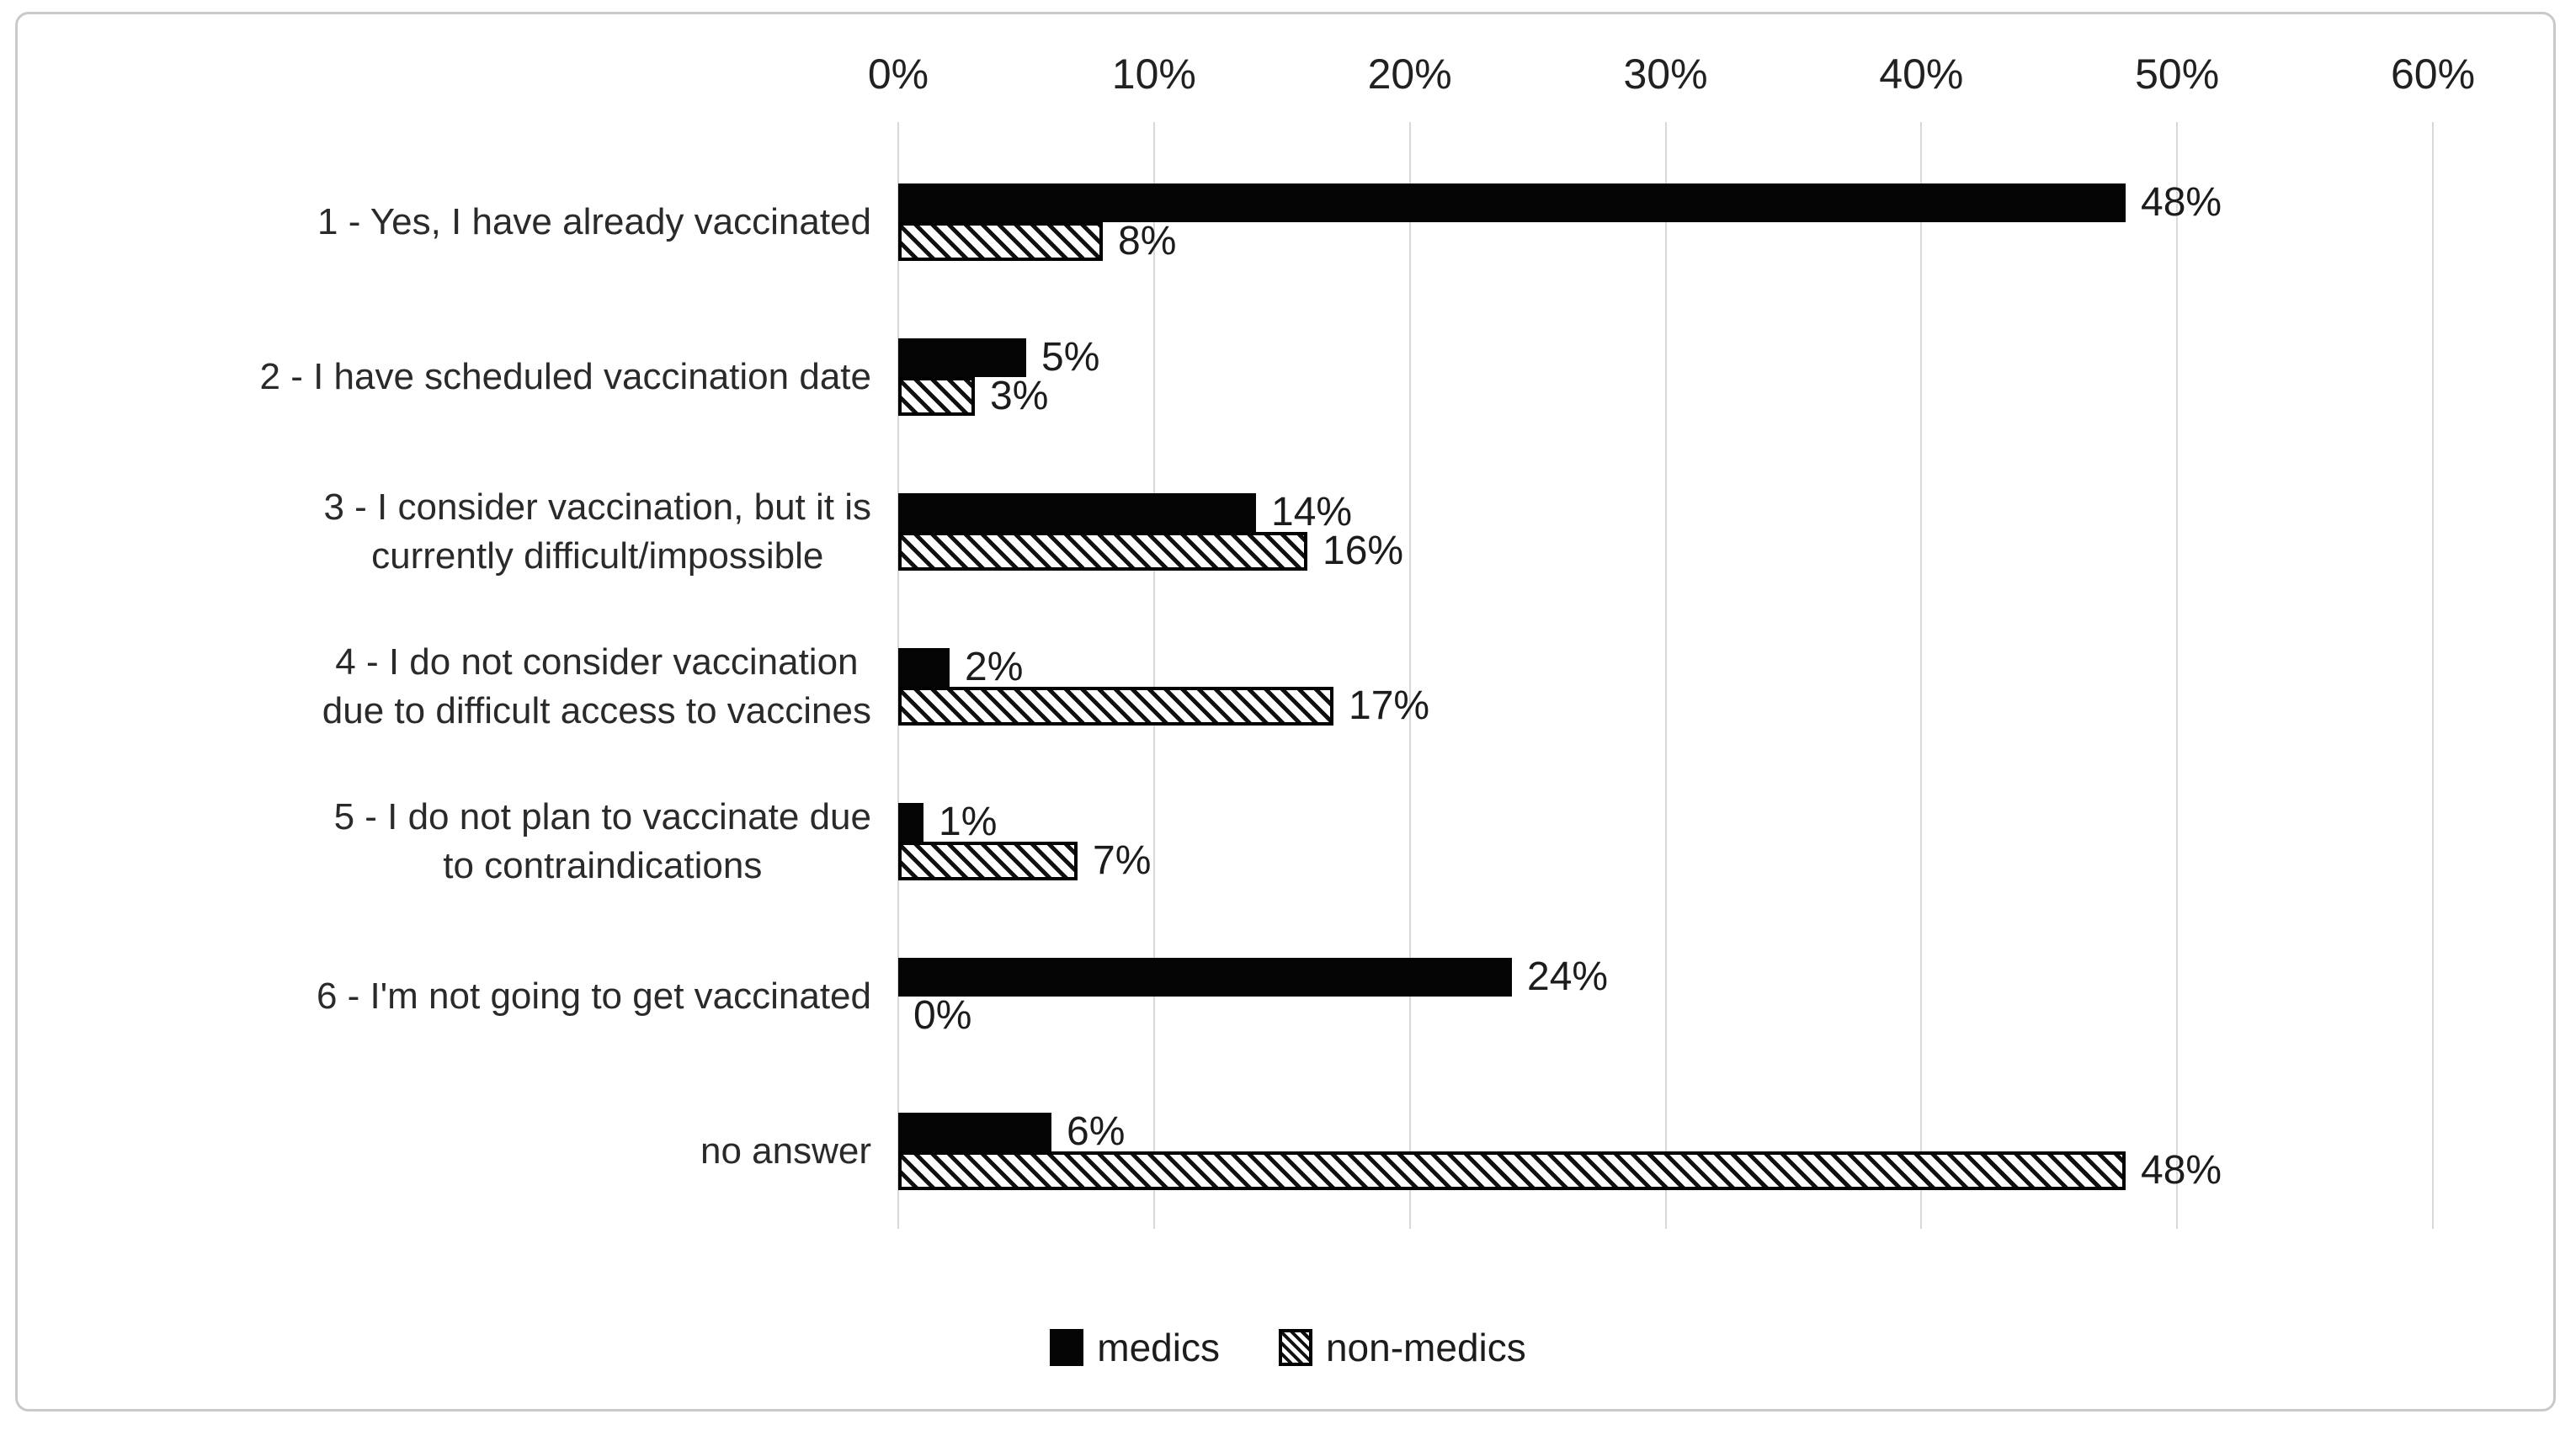 Image resolution: width=2576 pixels, height=1430 pixels. What do you see at coordinates (1070, 357) in the screenshot?
I see `data-label-medics-category-2: 5%` at bounding box center [1070, 357].